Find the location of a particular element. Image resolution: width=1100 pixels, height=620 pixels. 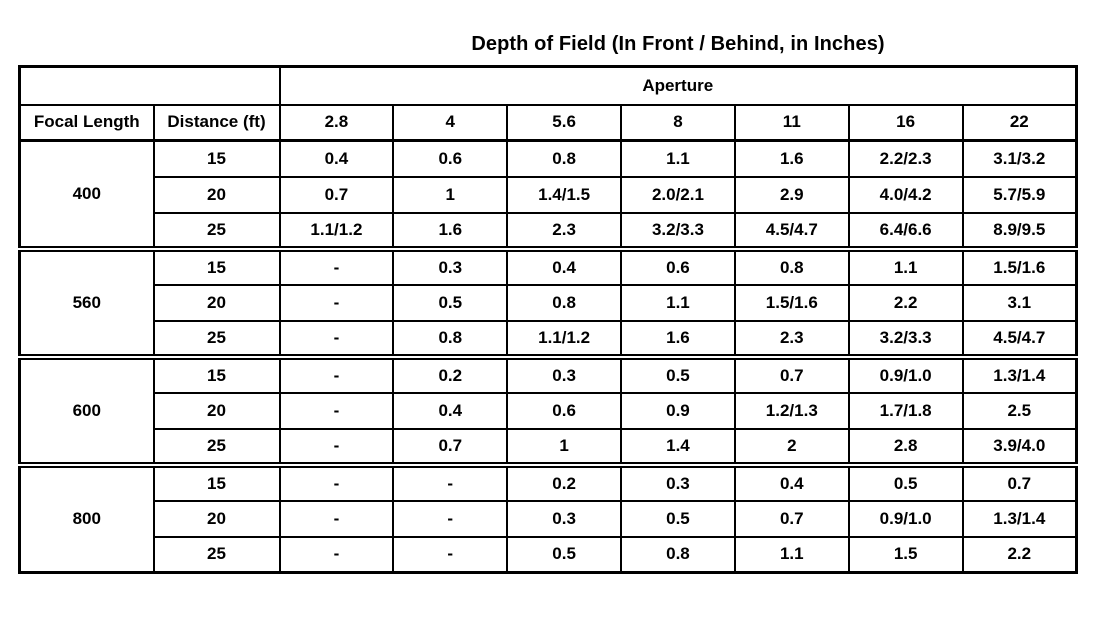

dof-value-cell: 8.9/9.5 is located at coordinates (1019, 231).